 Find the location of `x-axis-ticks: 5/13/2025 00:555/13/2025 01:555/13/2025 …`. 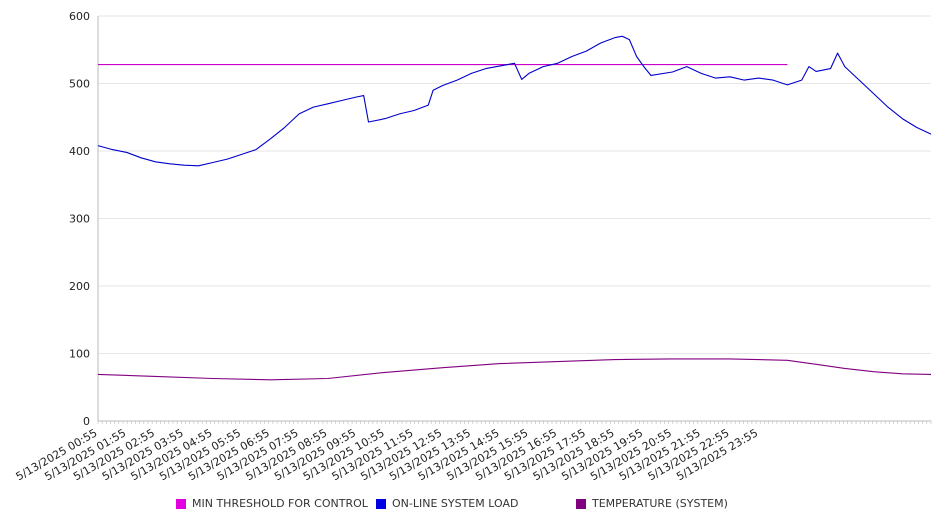

x-axis-ticks: 5/13/2025 00:555/13/2025 01:555/13/2025 … is located at coordinates (387, 454).